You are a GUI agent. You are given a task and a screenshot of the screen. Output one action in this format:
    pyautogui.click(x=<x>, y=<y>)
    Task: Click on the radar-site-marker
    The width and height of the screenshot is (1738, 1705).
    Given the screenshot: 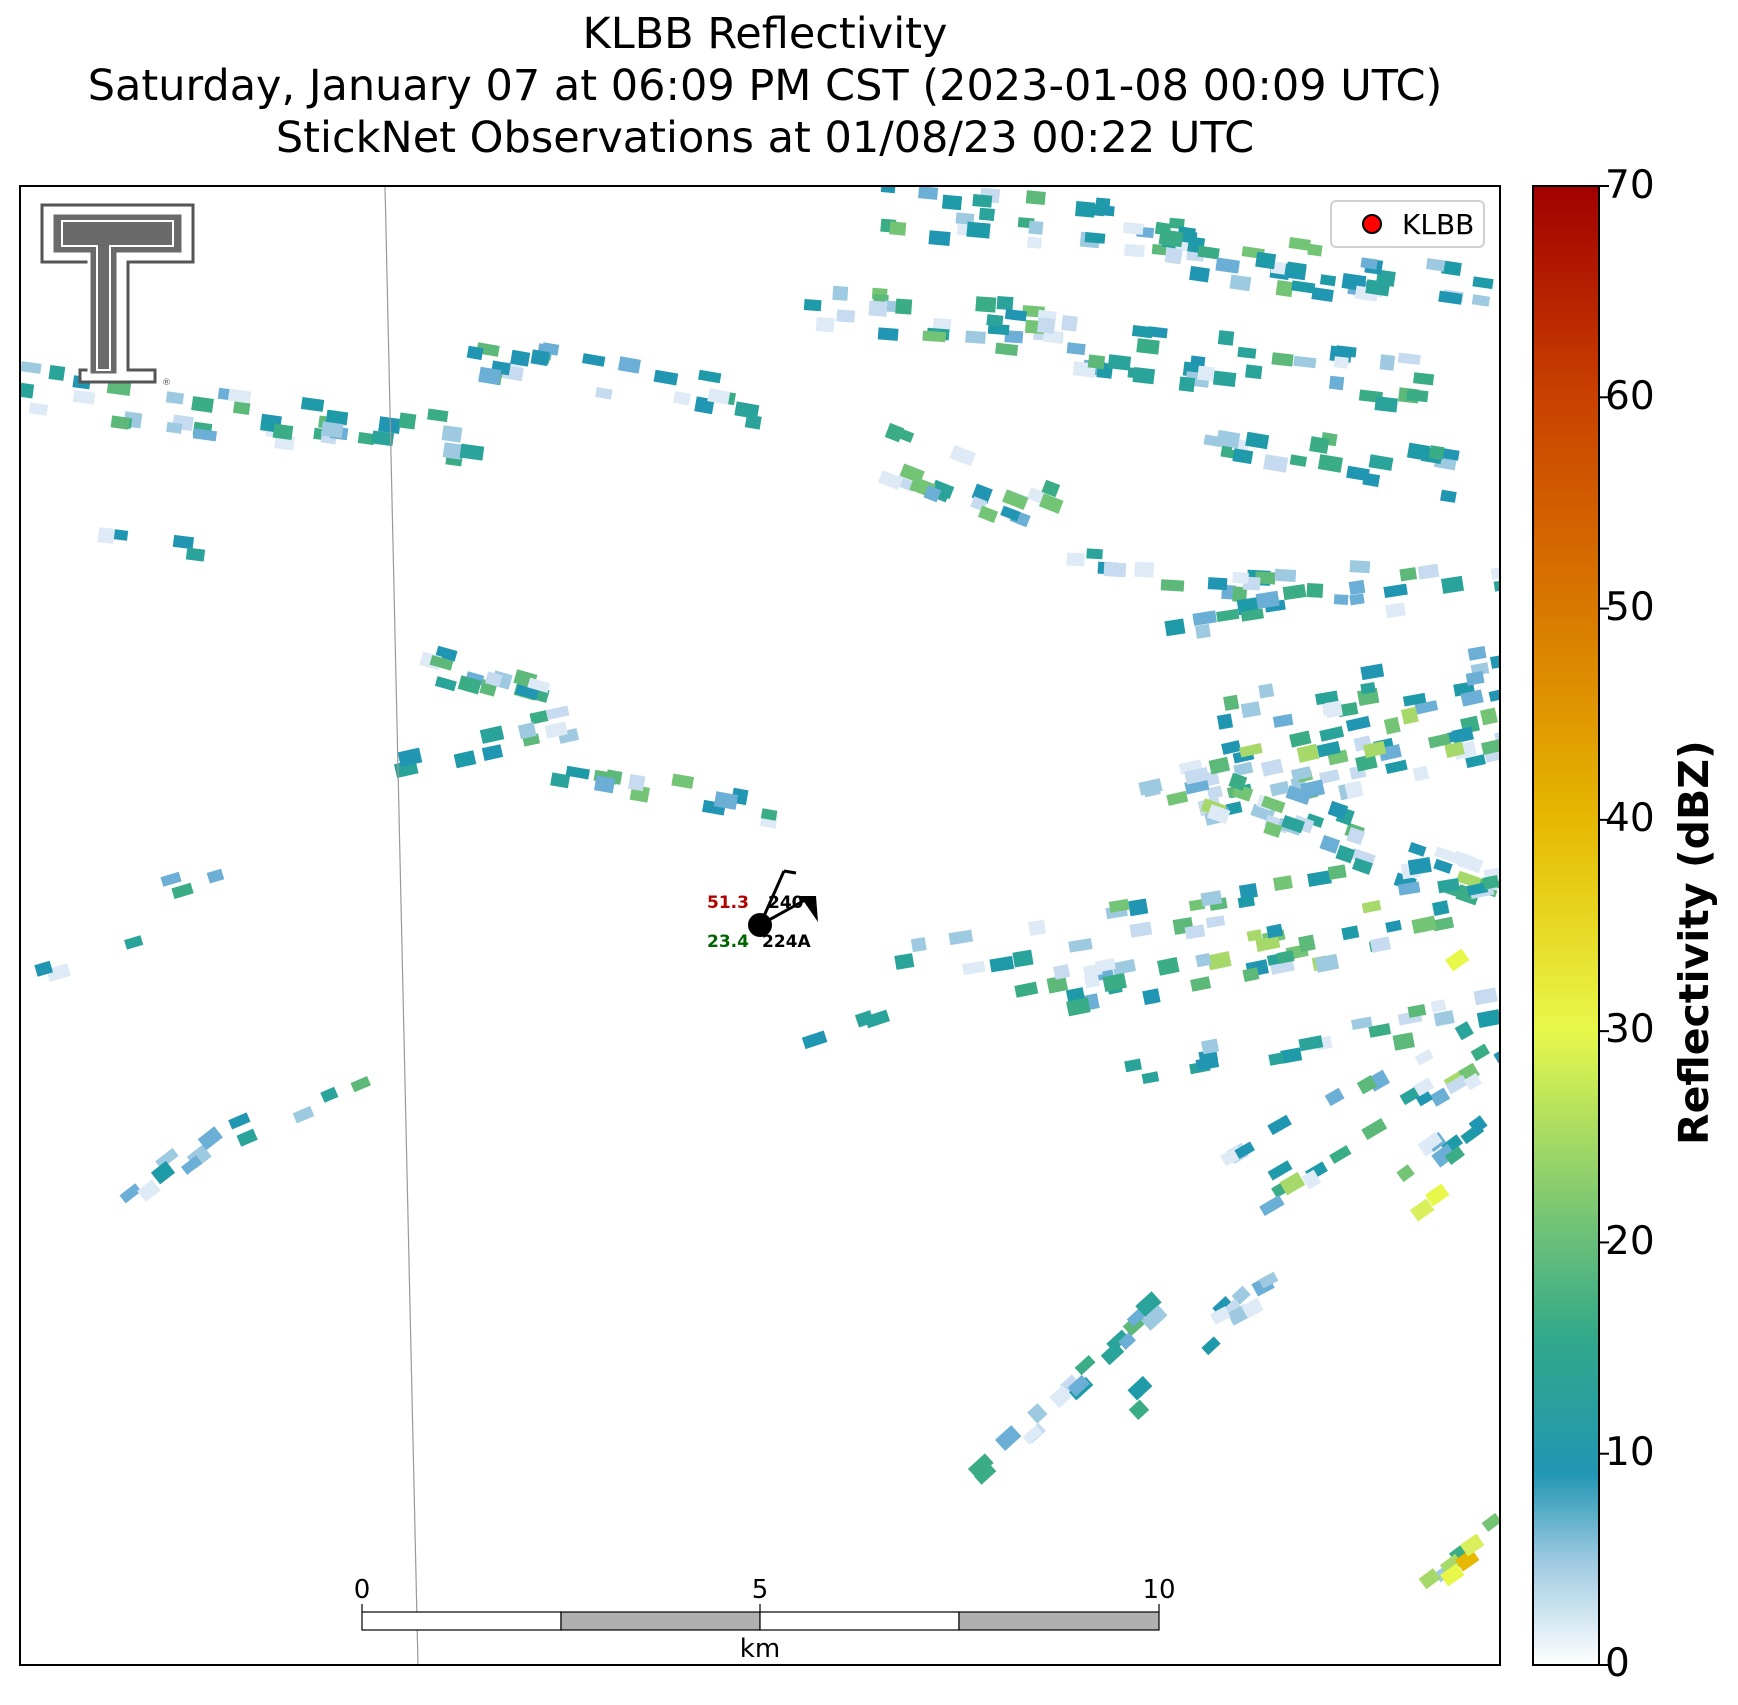 What is the action you would take?
    pyautogui.click(x=1372, y=224)
    